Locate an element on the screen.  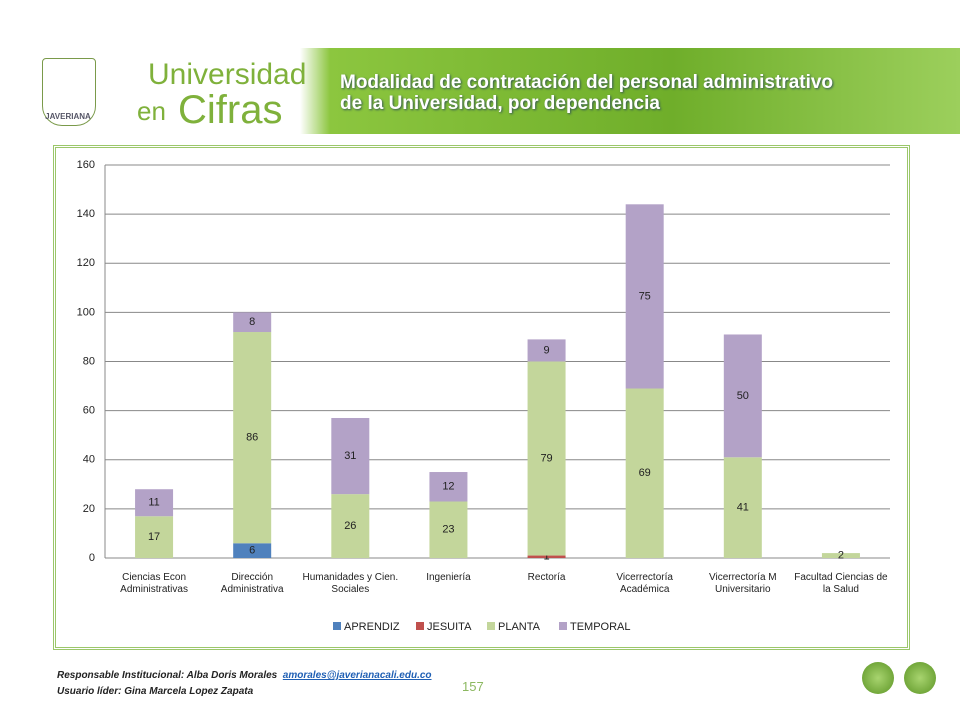
data-label: 23 is located at coordinates (448, 530).